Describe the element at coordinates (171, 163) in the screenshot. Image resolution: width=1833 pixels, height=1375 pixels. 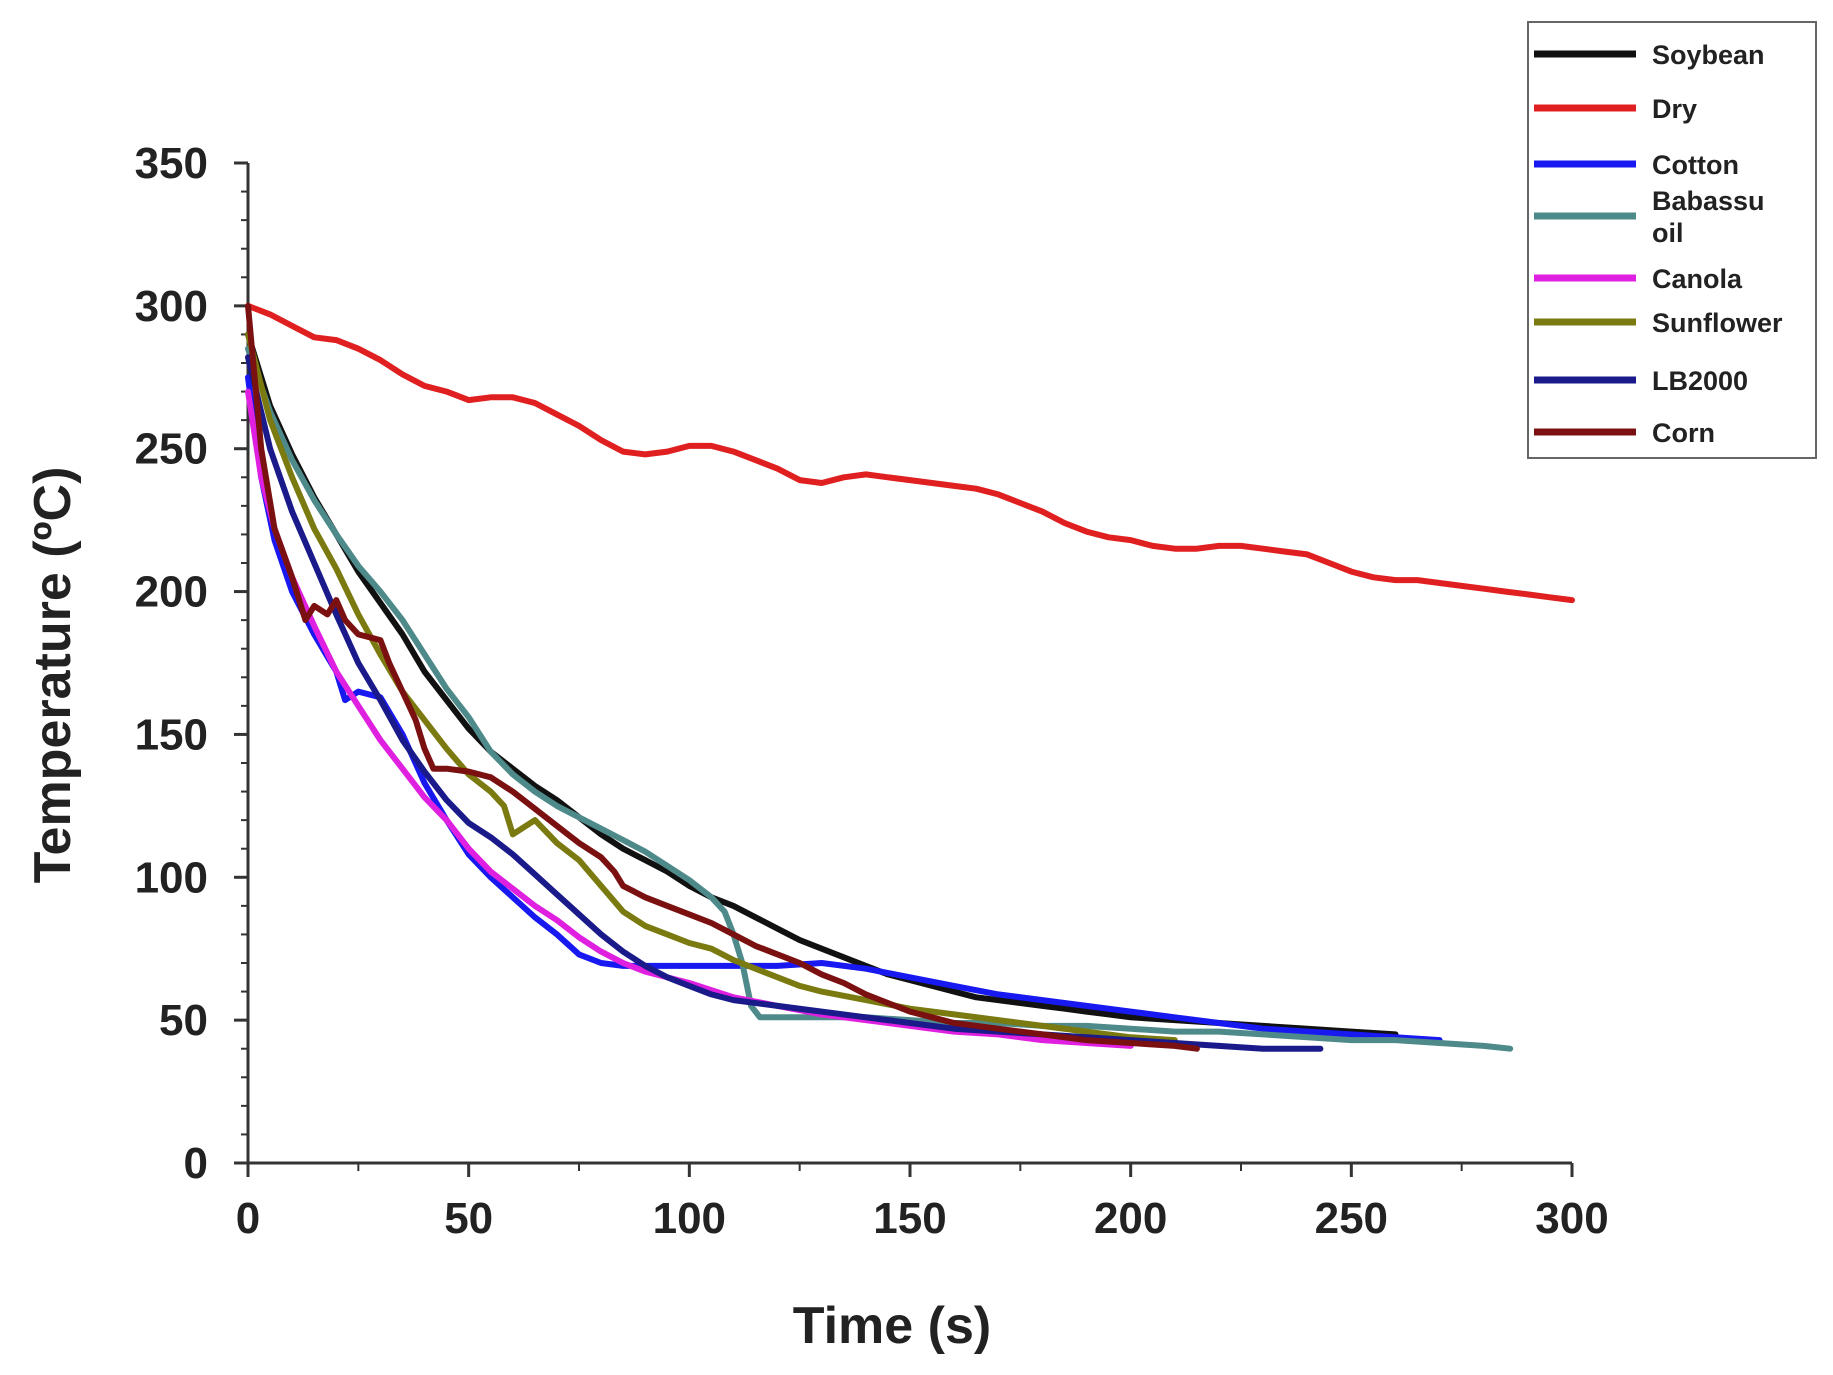
I see `y-tick-label: 350` at that location.